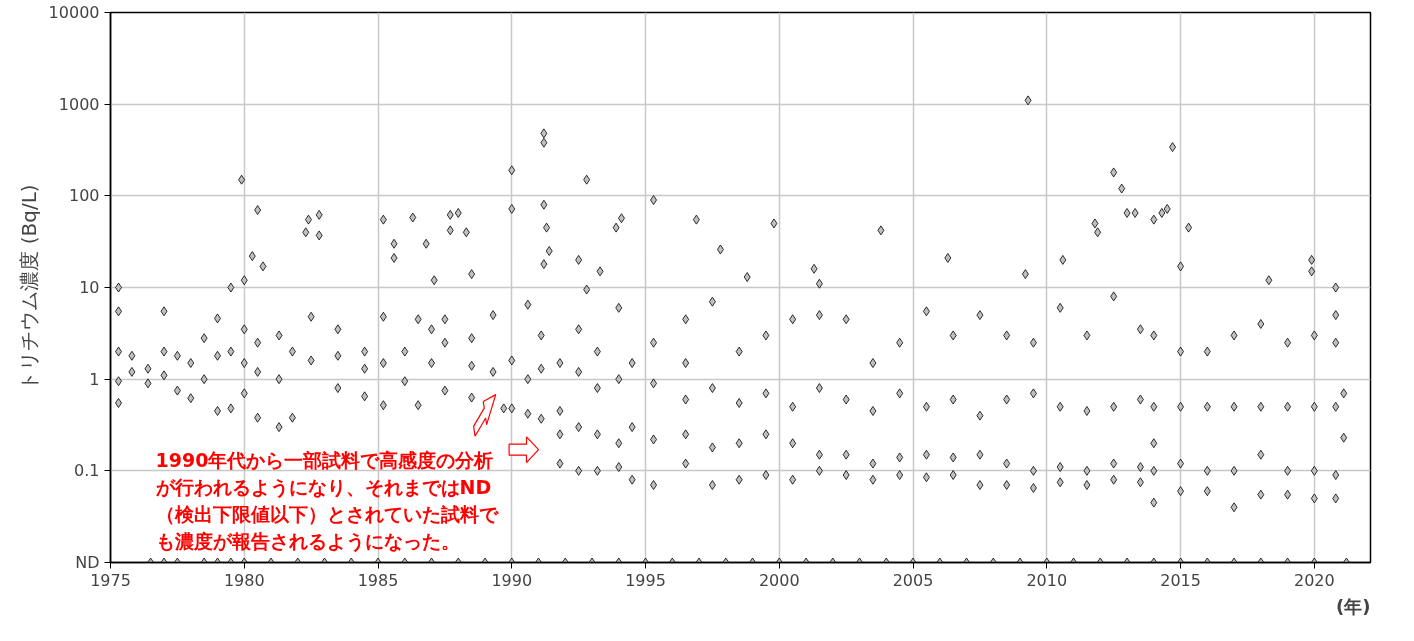 The image size is (1414, 641). I want to click on annotation: 1990年代から一部試料で高感度の分析が行われるようになり、それまではND（検出下限値以下）とされていた試料でも濃度が報告されるようになった。, so click(326, 500).